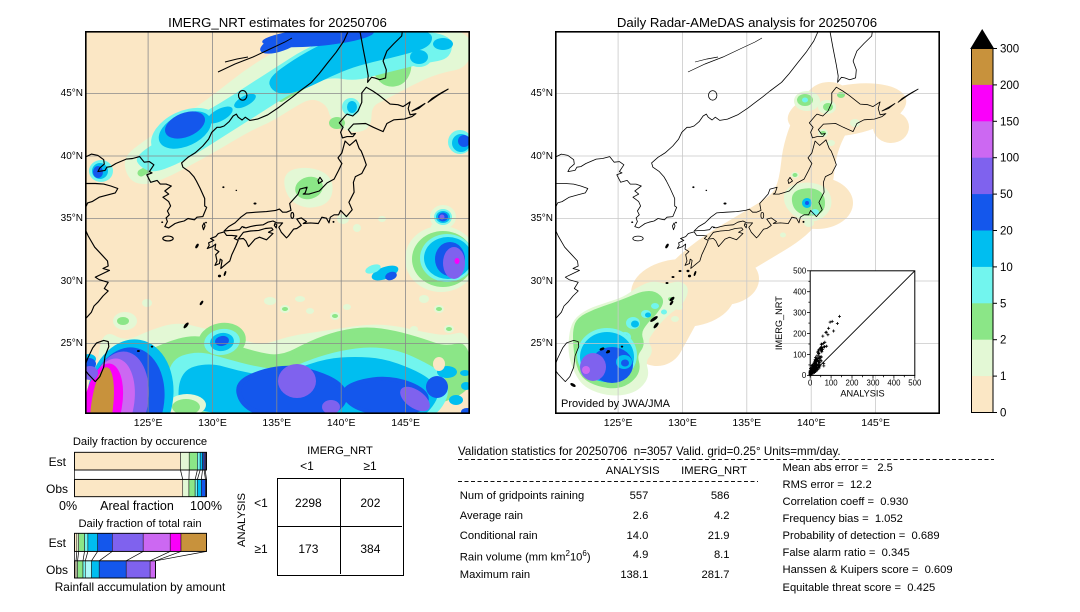 This screenshot has width=1080, height=612. Describe the element at coordinates (1003, 304) in the screenshot. I see `svg-text: 5` at that location.